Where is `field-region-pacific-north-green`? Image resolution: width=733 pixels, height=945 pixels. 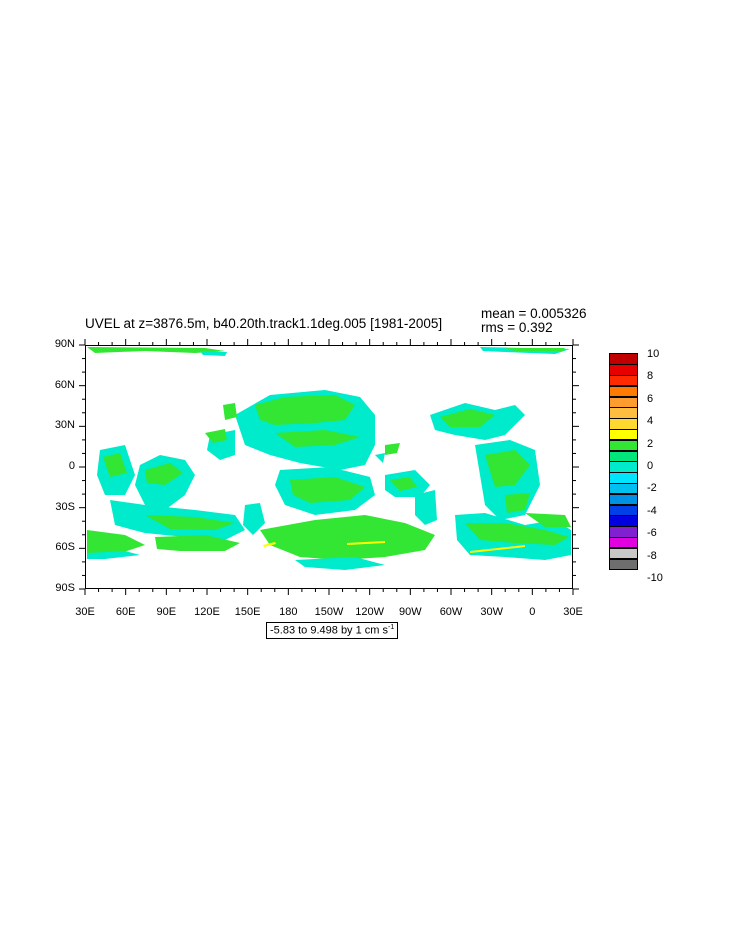 field-region-pacific-north-green is located at coordinates (305, 410).